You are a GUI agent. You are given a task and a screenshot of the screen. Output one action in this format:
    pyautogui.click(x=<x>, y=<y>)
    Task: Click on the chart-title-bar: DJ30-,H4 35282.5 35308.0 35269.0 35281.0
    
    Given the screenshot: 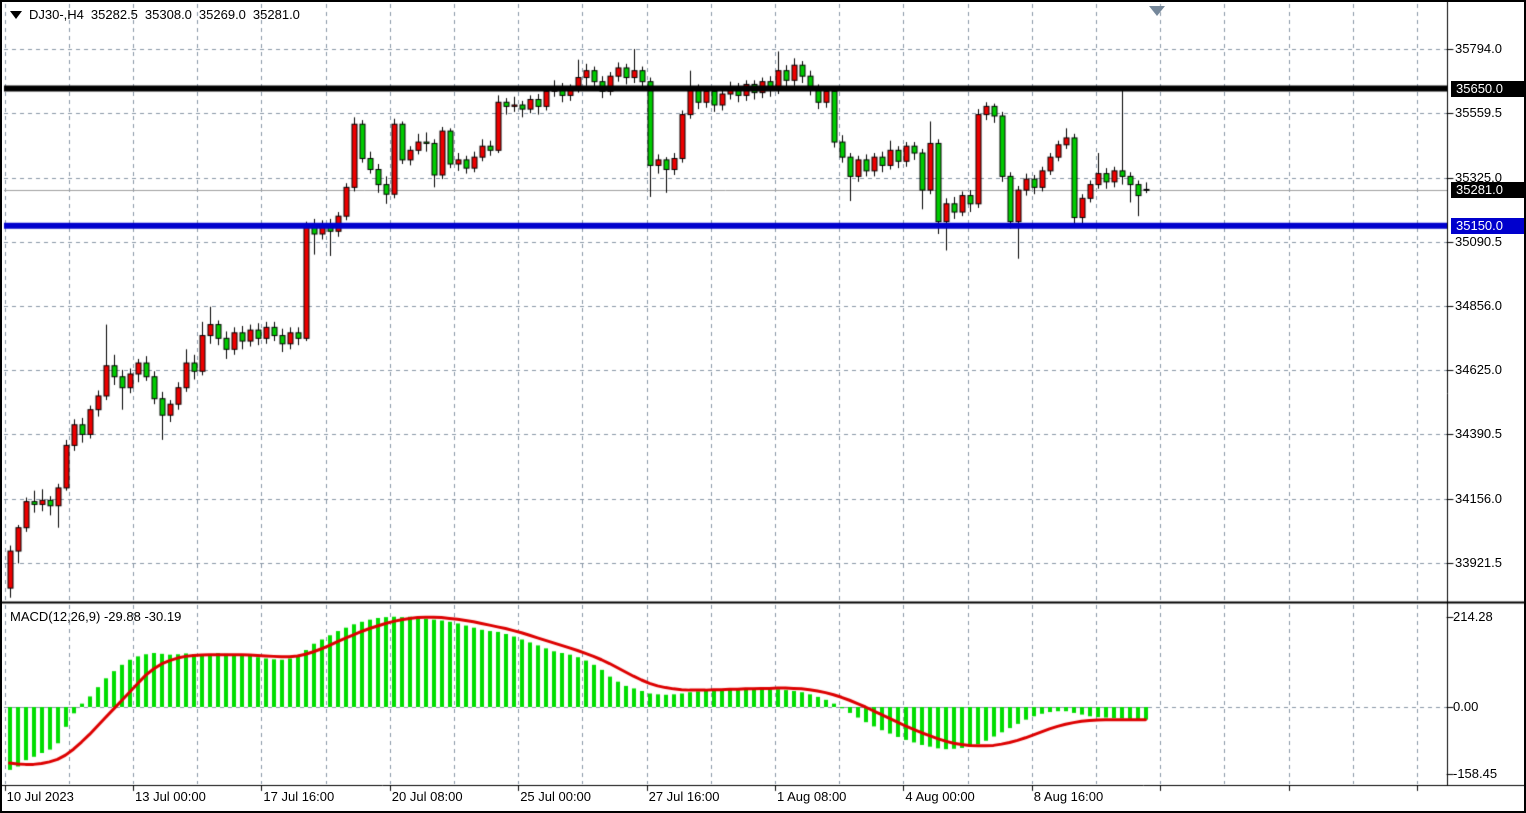 What is the action you would take?
    pyautogui.click(x=155, y=14)
    